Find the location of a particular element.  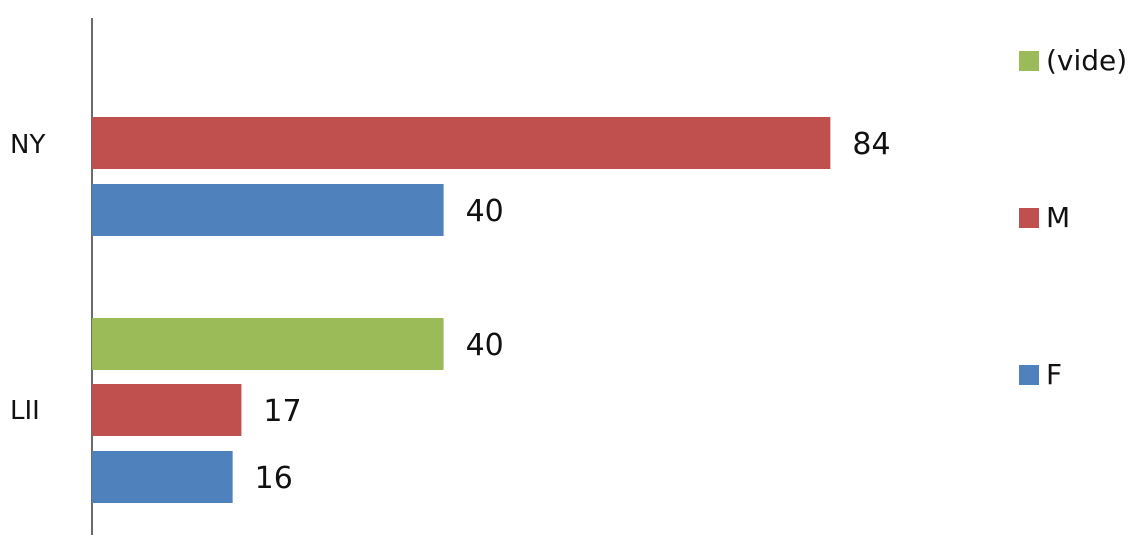

bar-lii-f is located at coordinates (162, 477).